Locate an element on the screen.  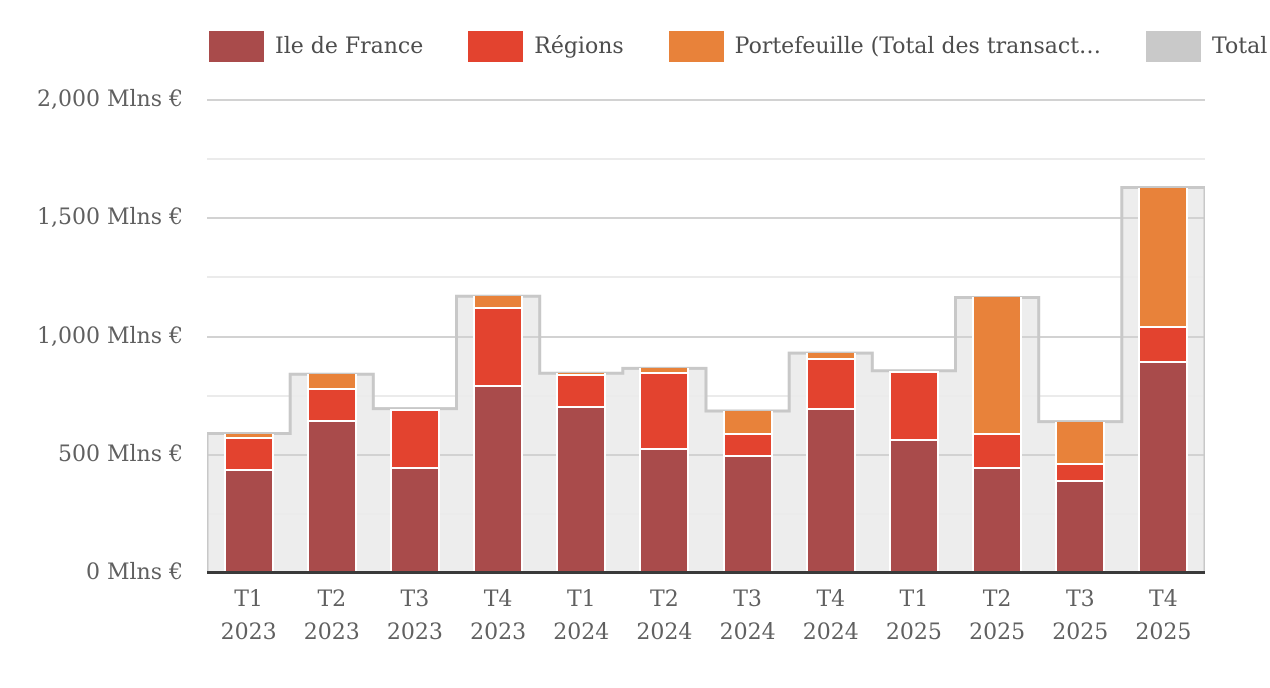
x-tick-label: T3 2024 is located at coordinates (747, 616).